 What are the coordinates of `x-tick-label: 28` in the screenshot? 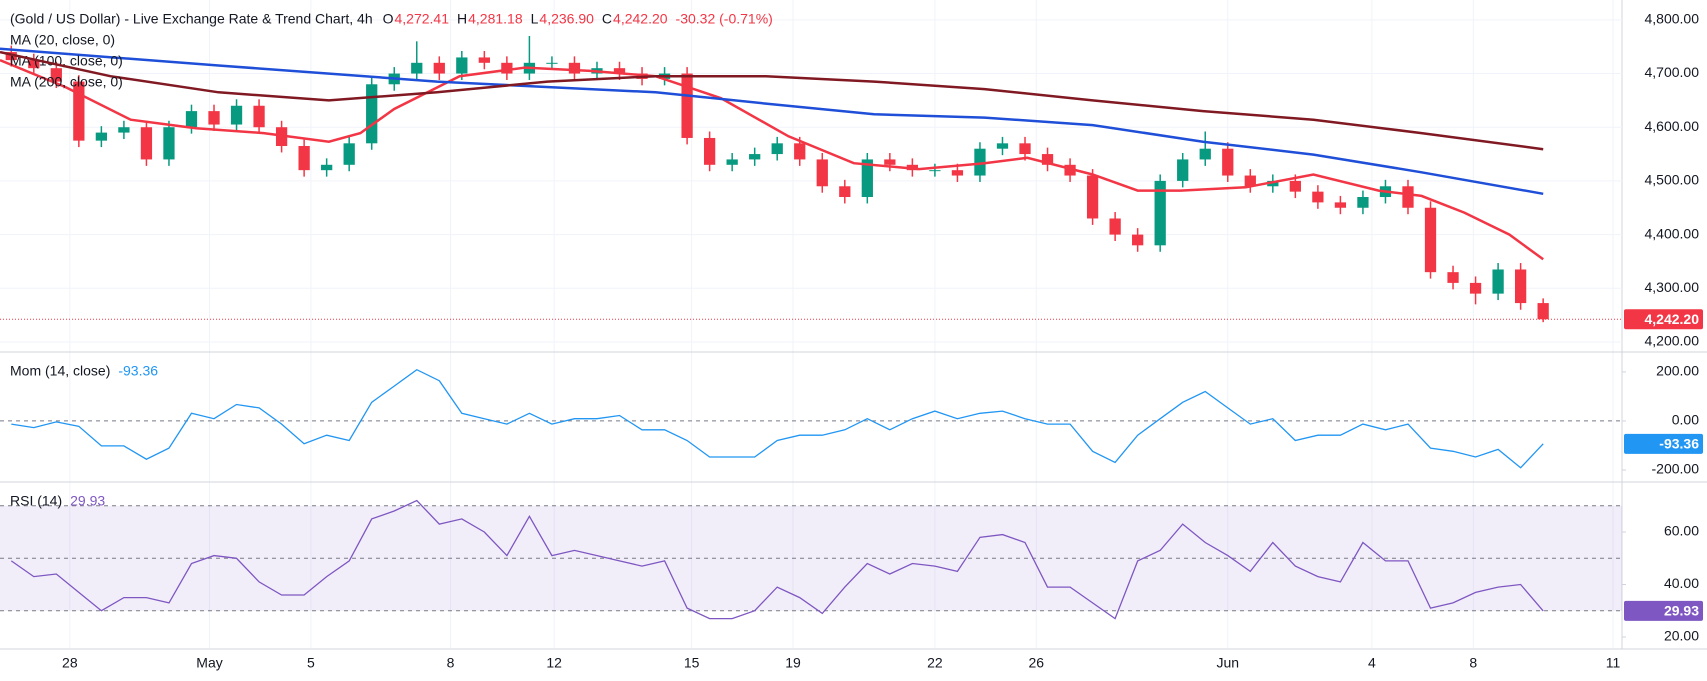 It's located at (70, 663).